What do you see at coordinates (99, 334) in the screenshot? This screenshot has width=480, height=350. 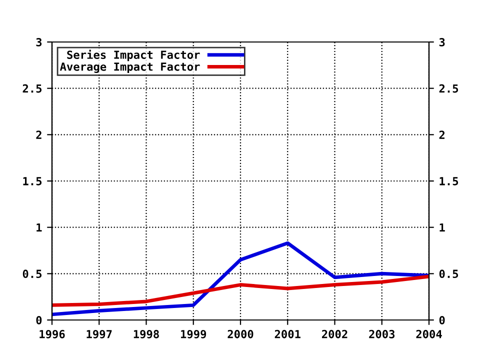 I see `x-tick-label: 1997` at bounding box center [99, 334].